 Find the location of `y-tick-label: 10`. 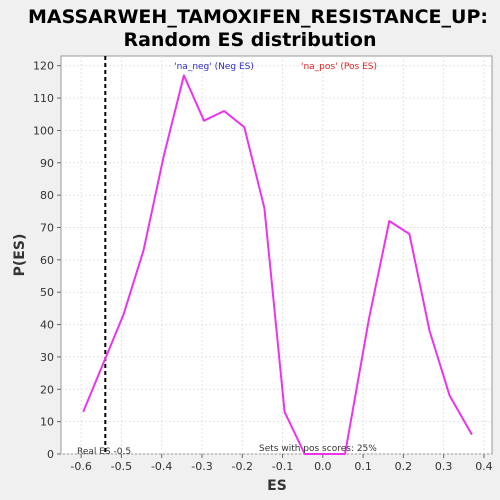

y-tick-label: 10 is located at coordinates (47, 422).